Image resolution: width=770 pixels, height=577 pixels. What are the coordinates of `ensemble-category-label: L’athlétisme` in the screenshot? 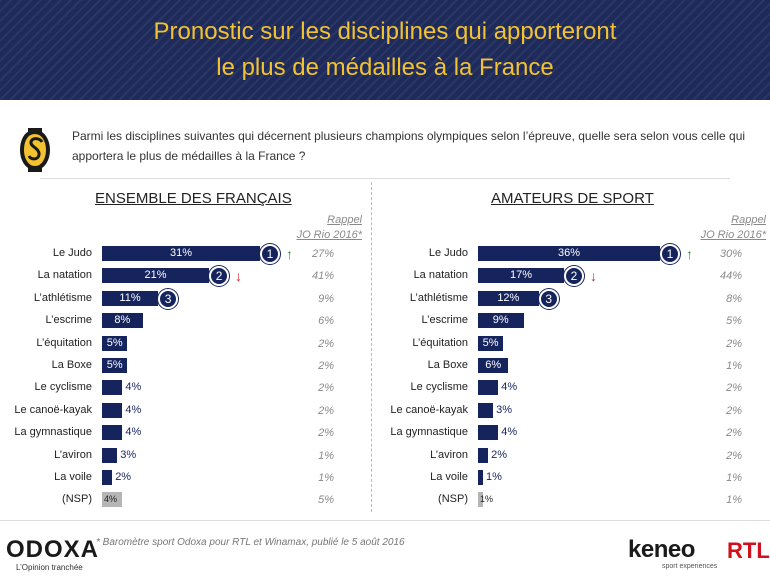 It's located at (62, 297).